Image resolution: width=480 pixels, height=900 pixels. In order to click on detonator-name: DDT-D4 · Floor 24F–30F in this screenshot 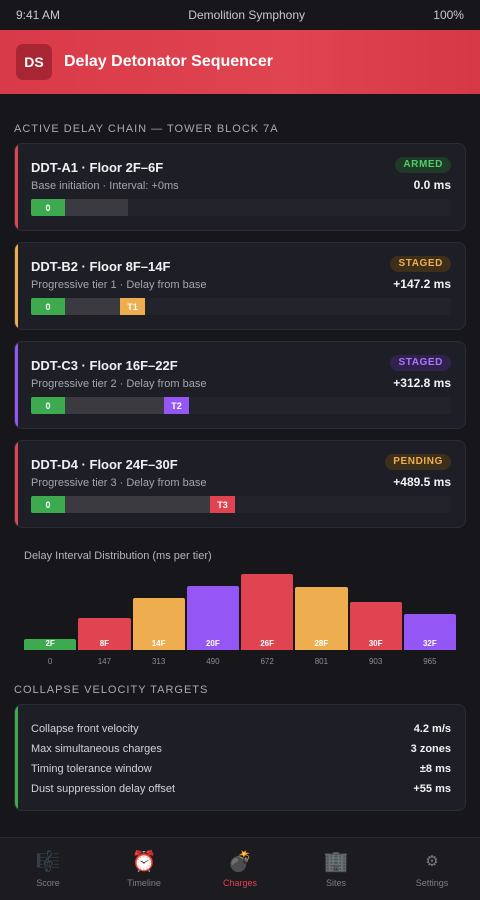, I will do `click(104, 464)`.